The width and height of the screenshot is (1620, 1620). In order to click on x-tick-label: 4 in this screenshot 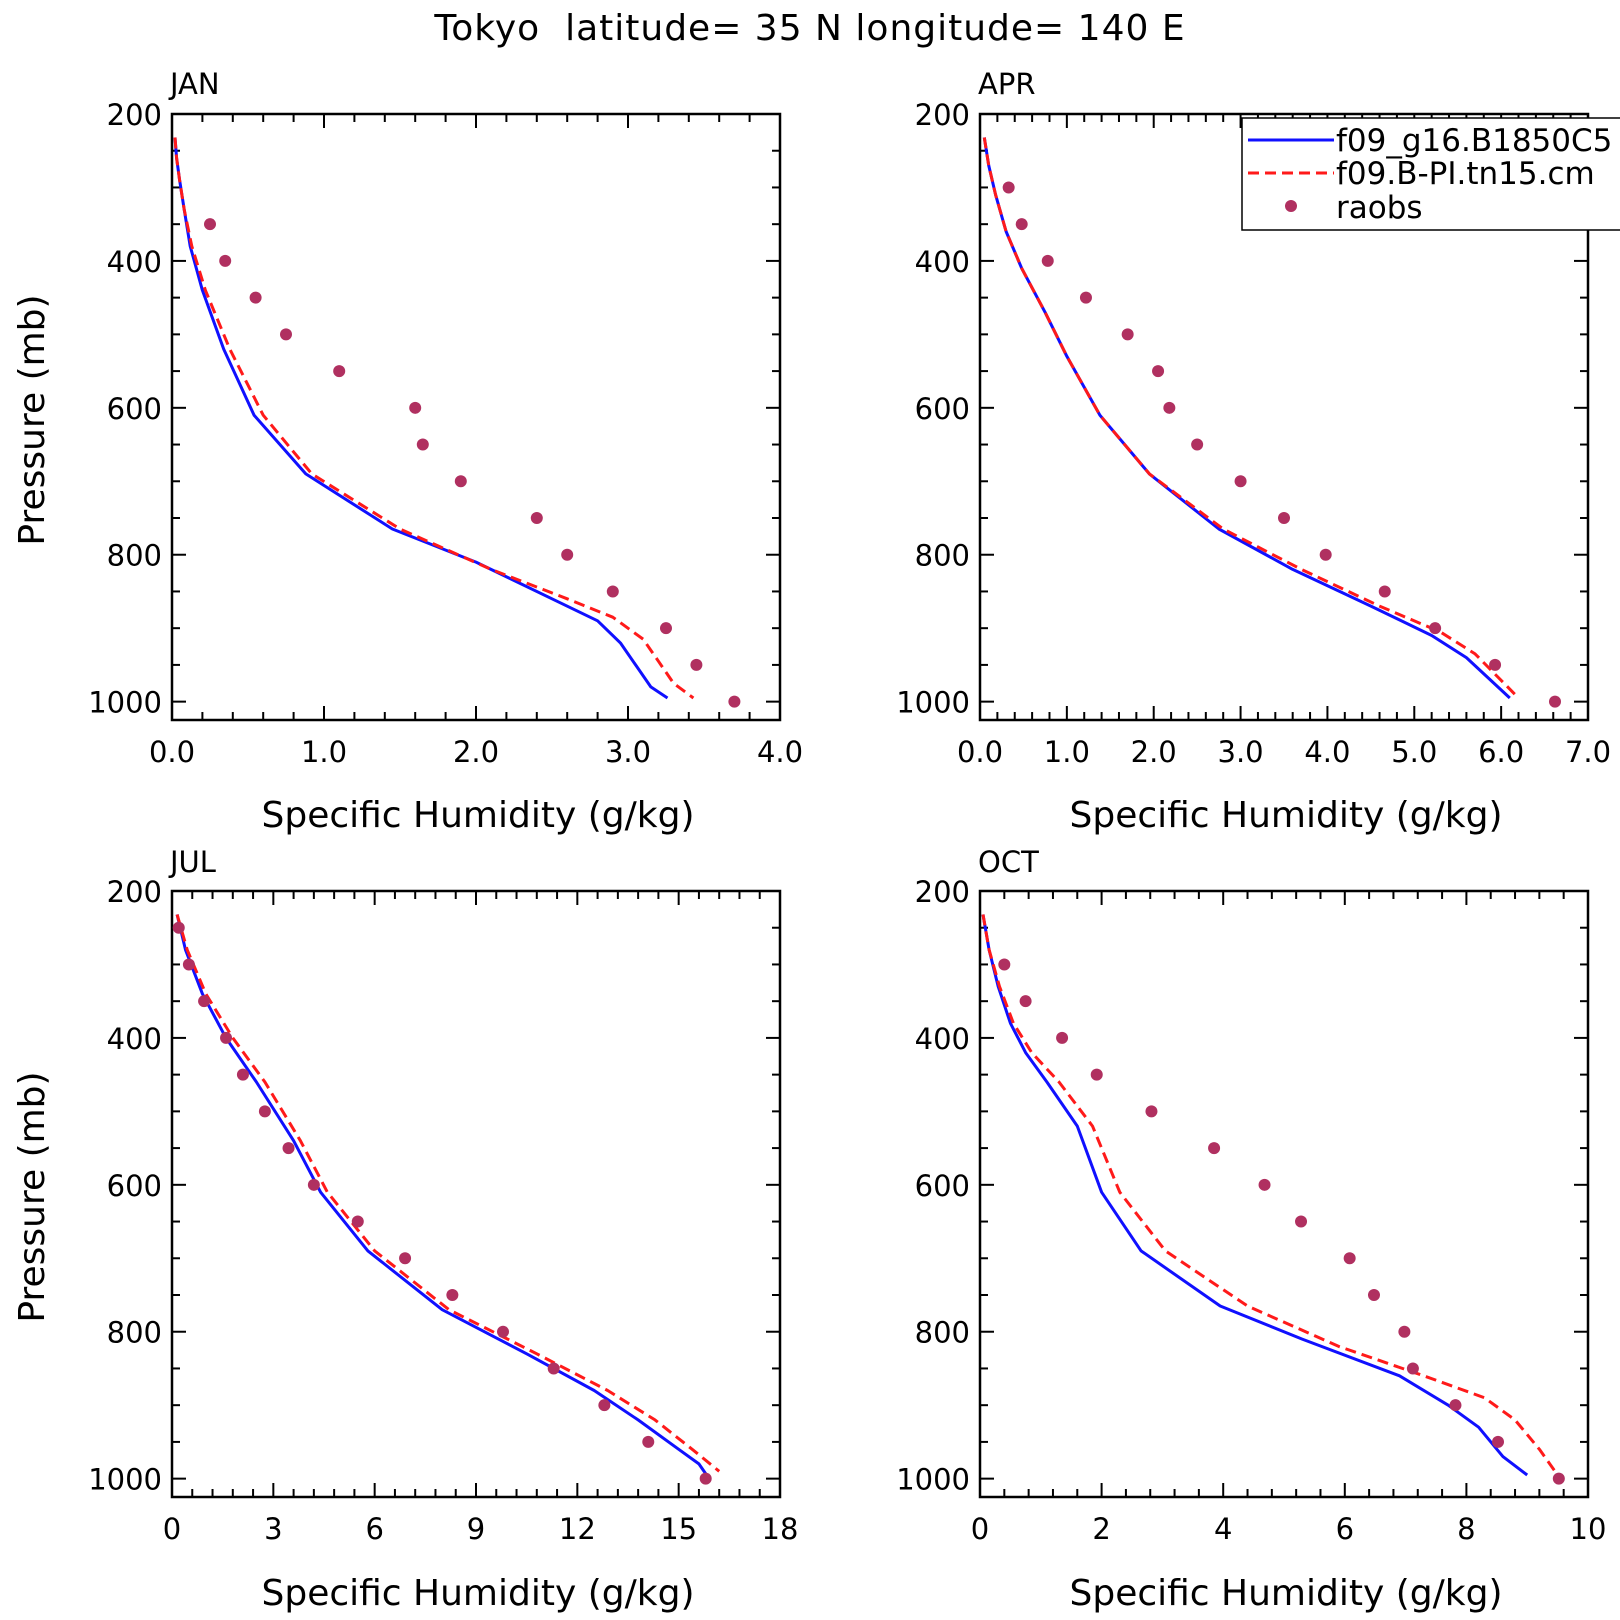, I will do `click(1223, 1529)`.